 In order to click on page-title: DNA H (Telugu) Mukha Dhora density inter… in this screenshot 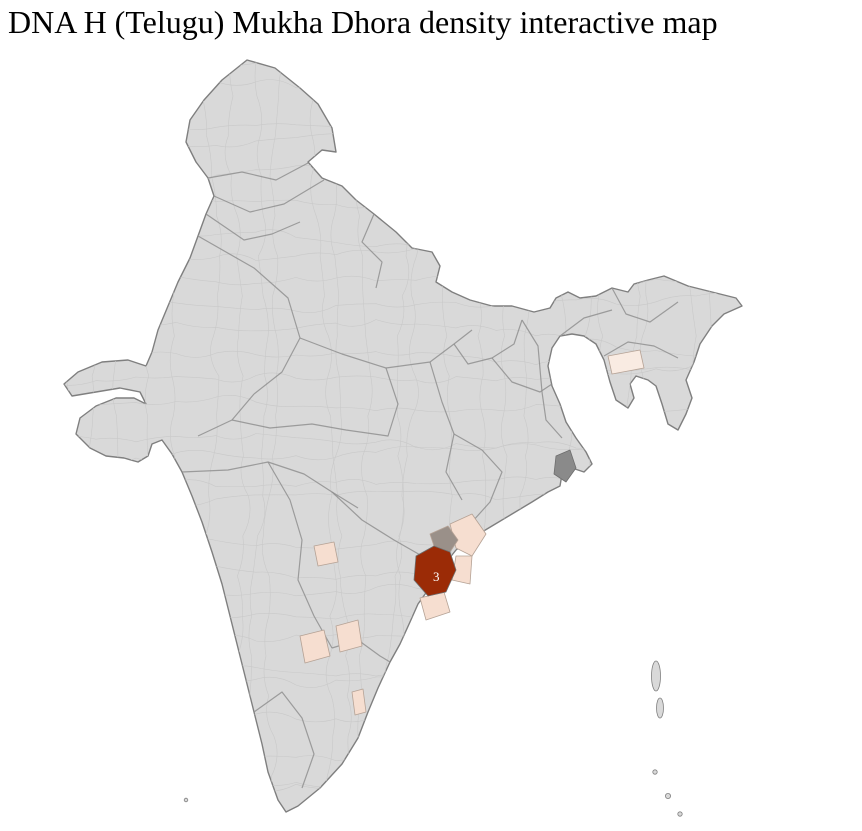, I will do `click(363, 22)`.